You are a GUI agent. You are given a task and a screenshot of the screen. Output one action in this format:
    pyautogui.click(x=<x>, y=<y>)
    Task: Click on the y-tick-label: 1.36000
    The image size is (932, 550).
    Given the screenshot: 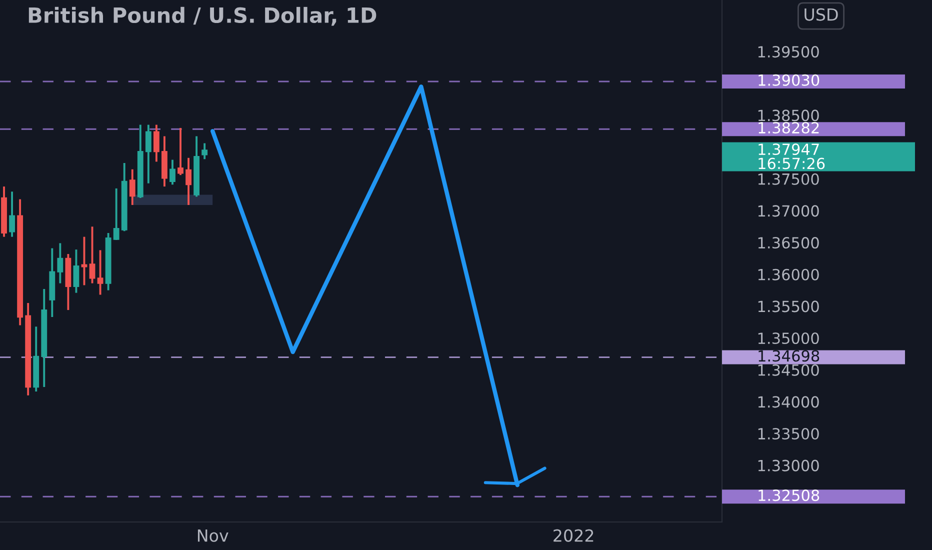 What is the action you would take?
    pyautogui.click(x=788, y=274)
    